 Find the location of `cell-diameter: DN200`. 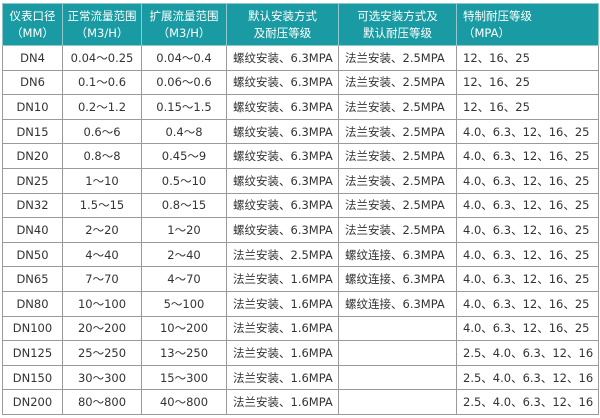

cell-diameter: DN200 is located at coordinates (32, 402).